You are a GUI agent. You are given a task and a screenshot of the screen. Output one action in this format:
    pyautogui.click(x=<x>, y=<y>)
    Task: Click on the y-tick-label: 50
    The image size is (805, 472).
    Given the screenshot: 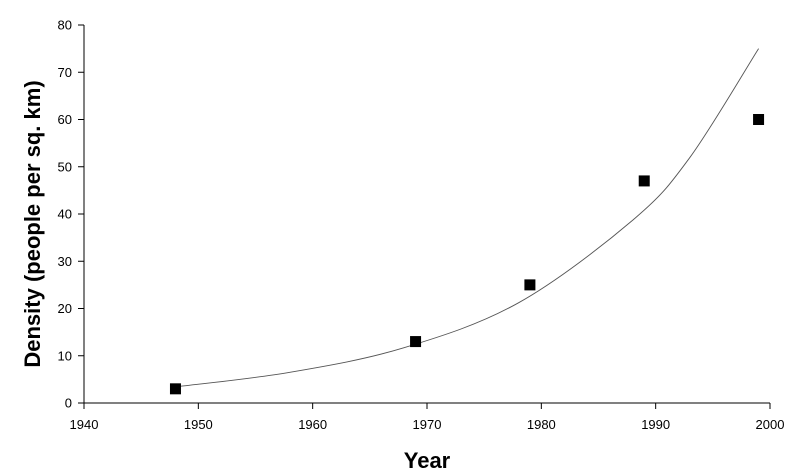 What is the action you would take?
    pyautogui.click(x=65, y=166)
    